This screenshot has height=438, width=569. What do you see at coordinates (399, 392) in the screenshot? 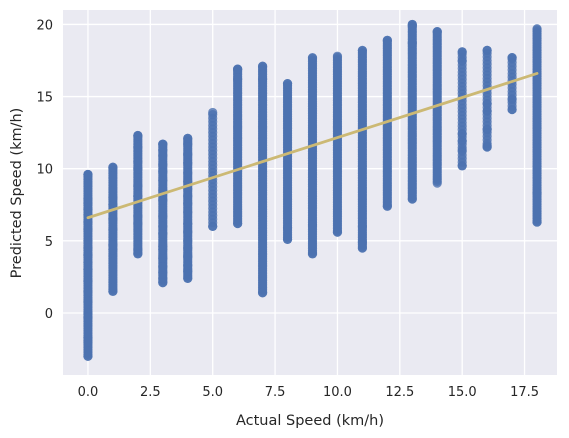
I see `x-tick-label: 12.5` at bounding box center [399, 392].